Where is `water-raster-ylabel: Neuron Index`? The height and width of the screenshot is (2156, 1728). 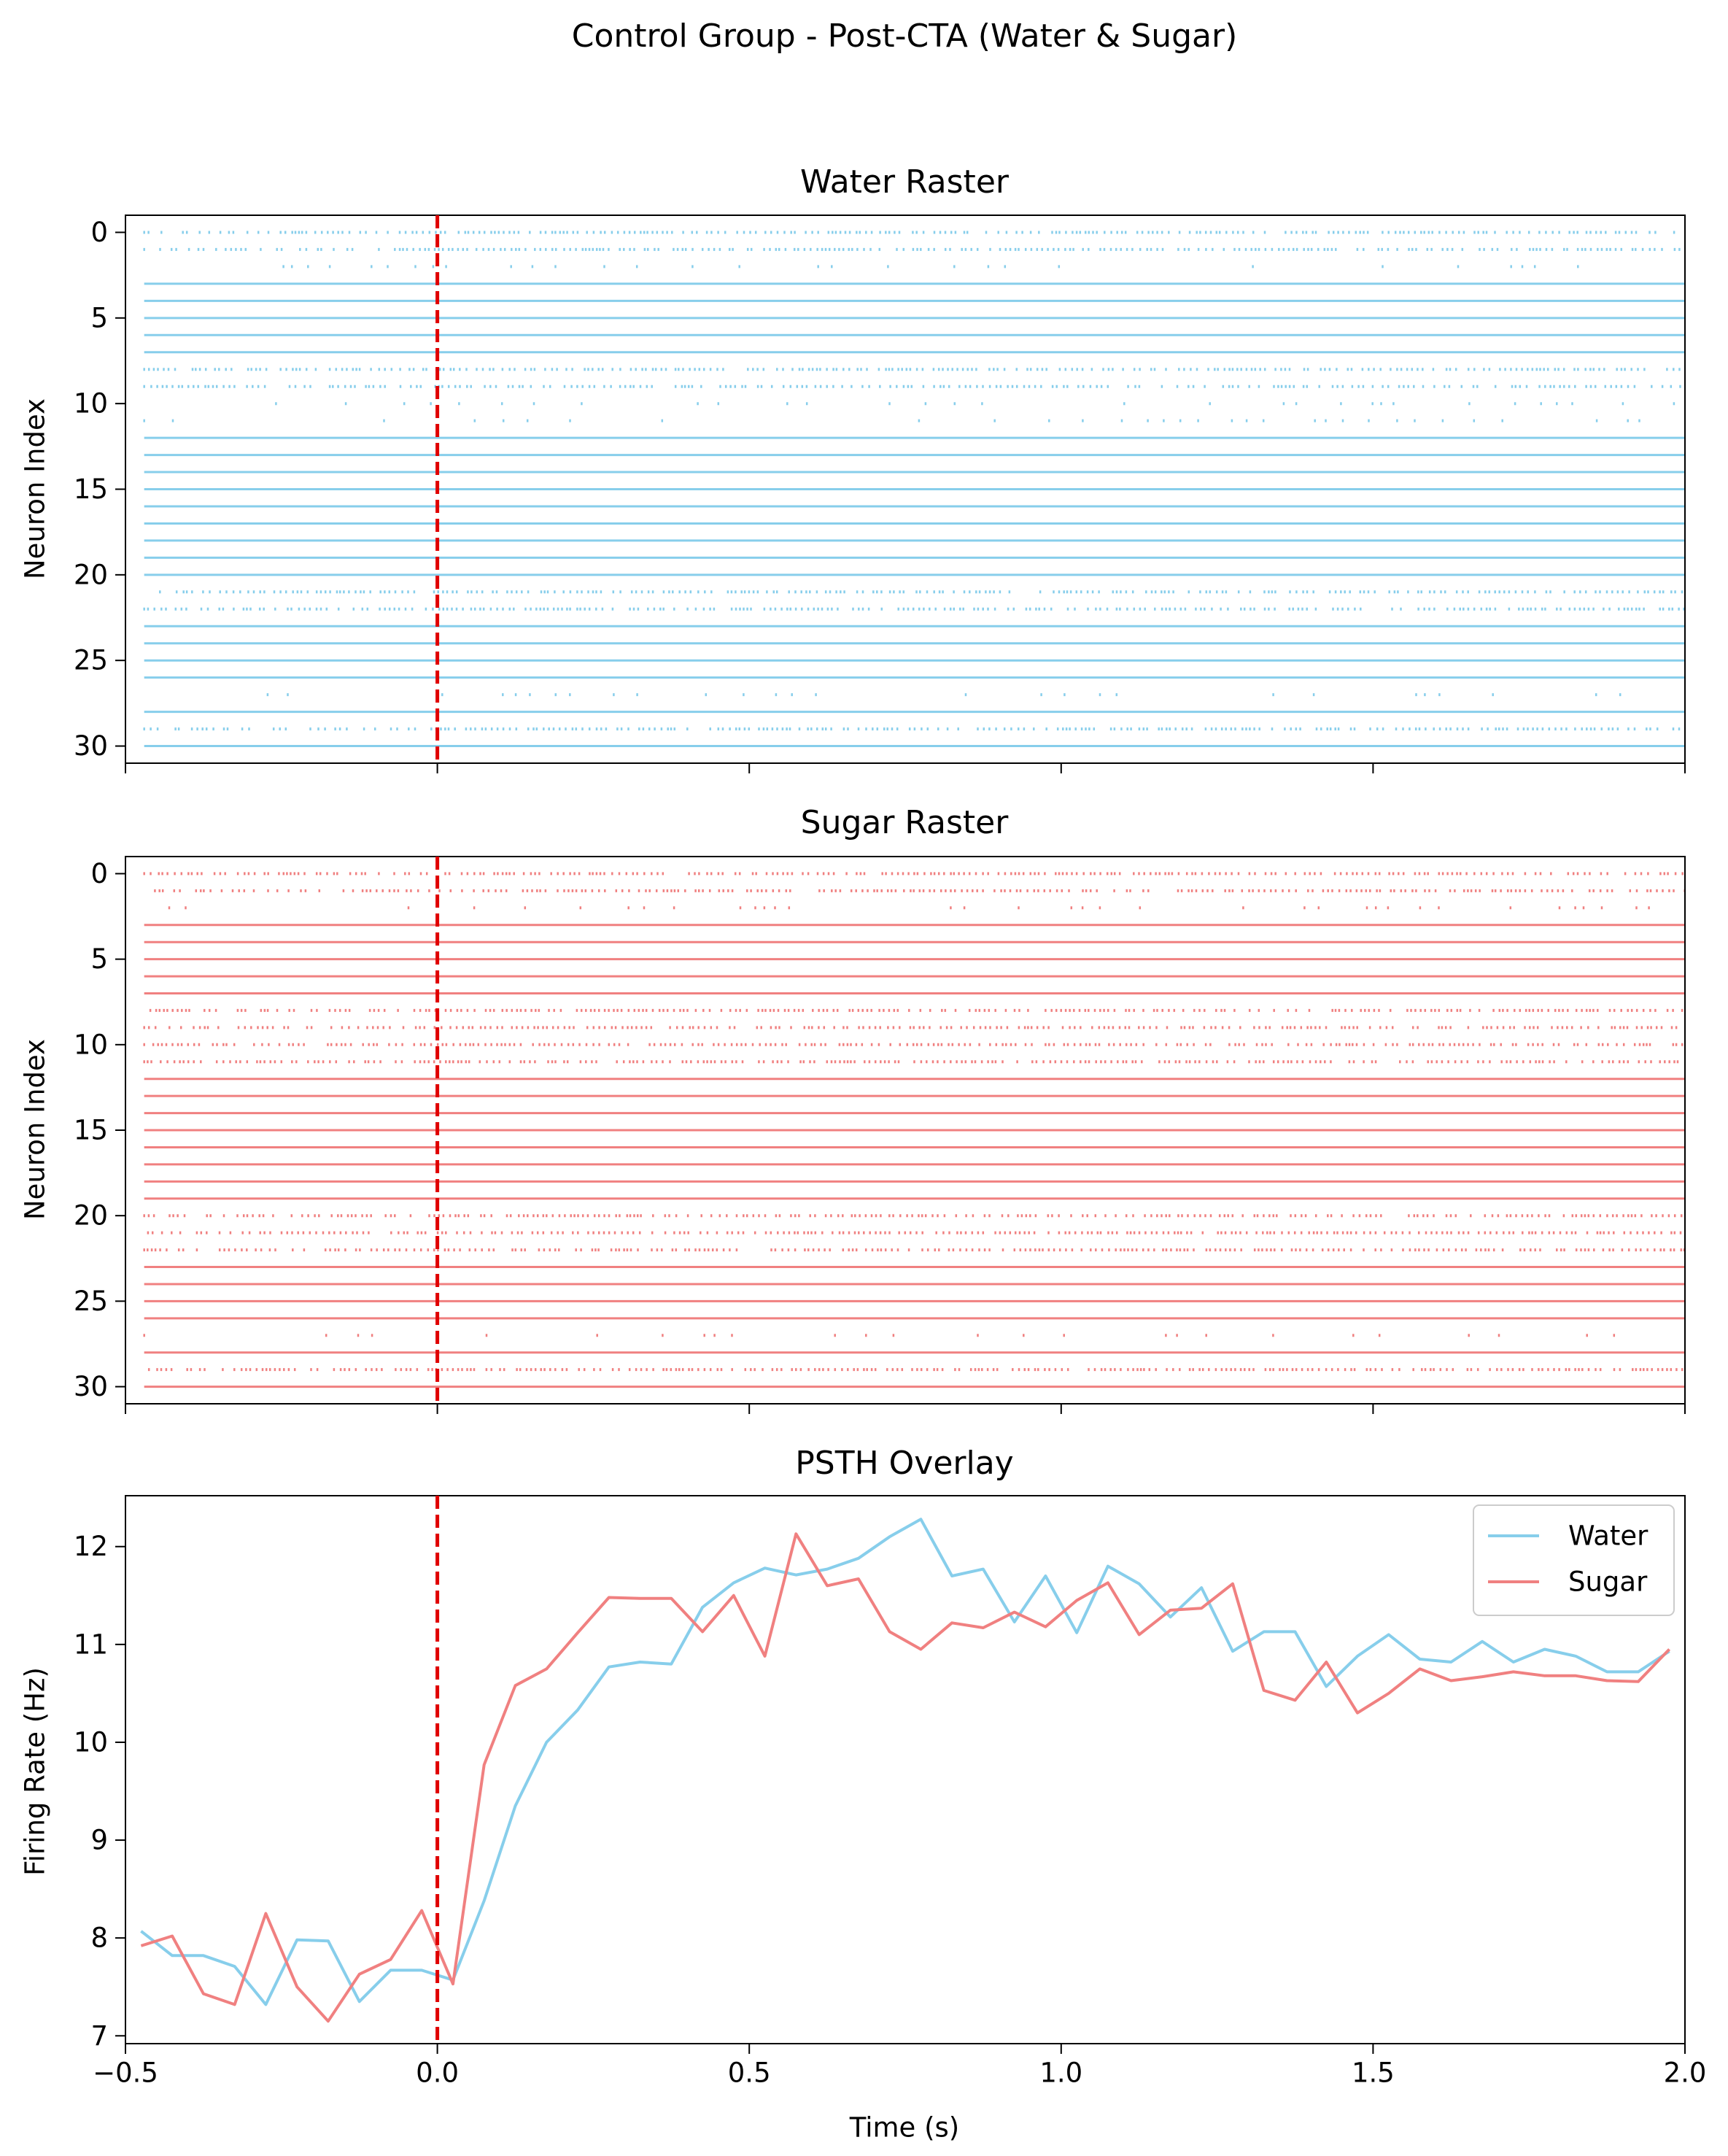 water-raster-ylabel: Neuron Index is located at coordinates (35, 488).